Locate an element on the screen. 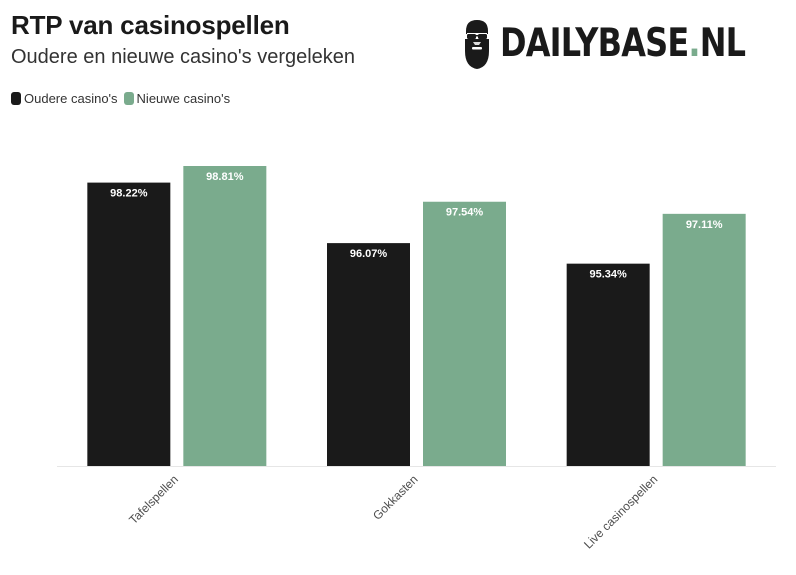  legend-label: Nieuwe casino's is located at coordinates (183, 98).